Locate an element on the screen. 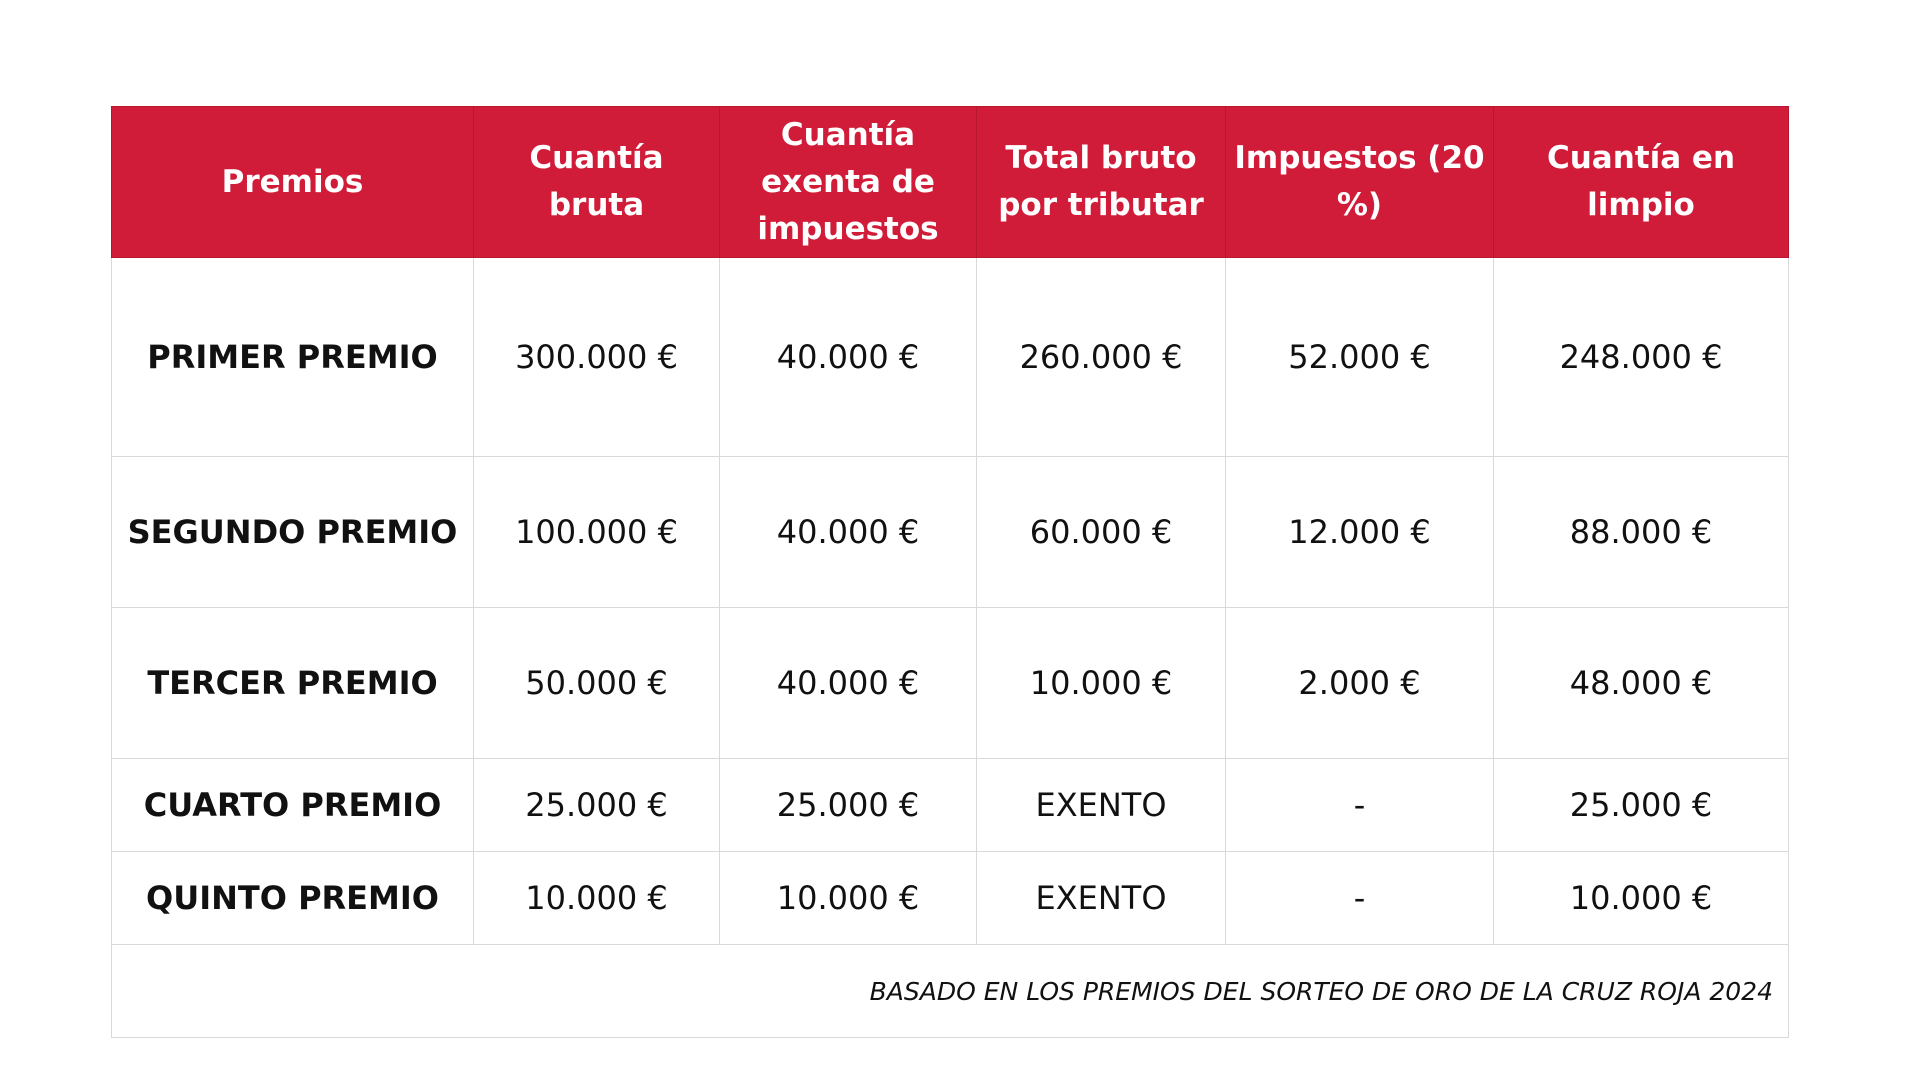 The image size is (1920, 1080). header-premios: Premios is located at coordinates (292, 182).